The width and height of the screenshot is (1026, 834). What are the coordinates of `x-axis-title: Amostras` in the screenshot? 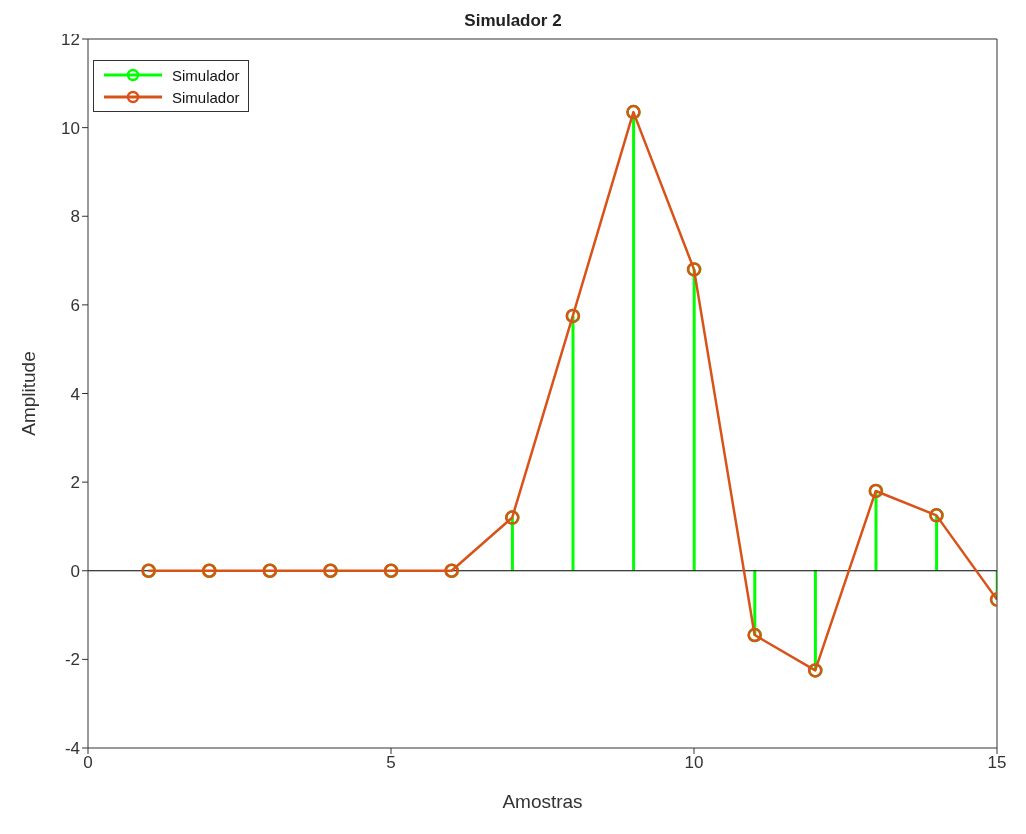 It's located at (542, 801).